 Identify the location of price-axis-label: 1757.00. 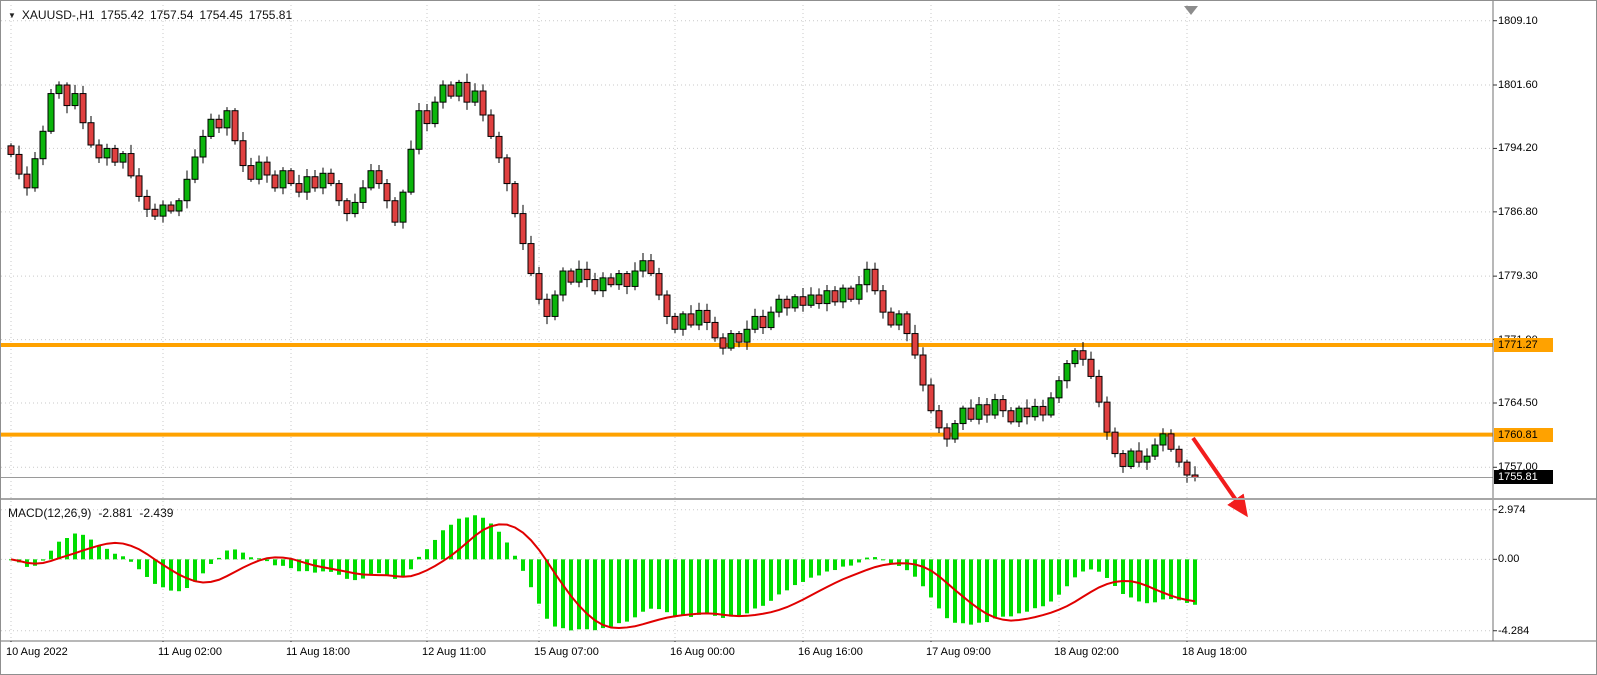
(1518, 467).